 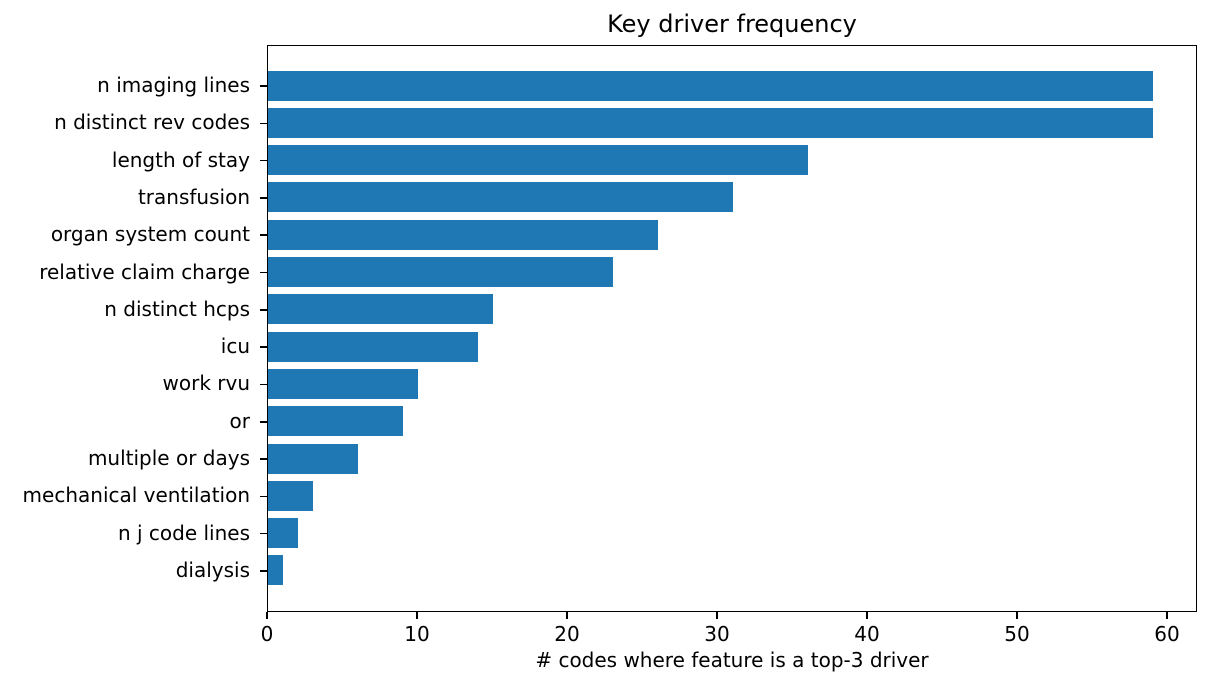 What do you see at coordinates (180, 159) in the screenshot?
I see `y-tick-label: length of stay` at bounding box center [180, 159].